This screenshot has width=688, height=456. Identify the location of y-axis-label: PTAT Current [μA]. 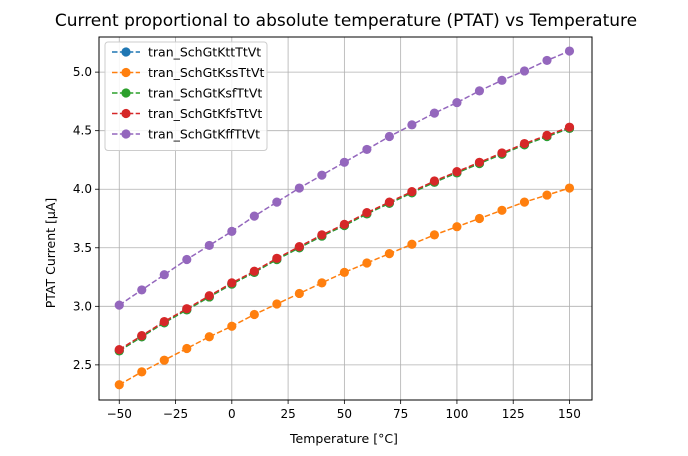
(50, 253).